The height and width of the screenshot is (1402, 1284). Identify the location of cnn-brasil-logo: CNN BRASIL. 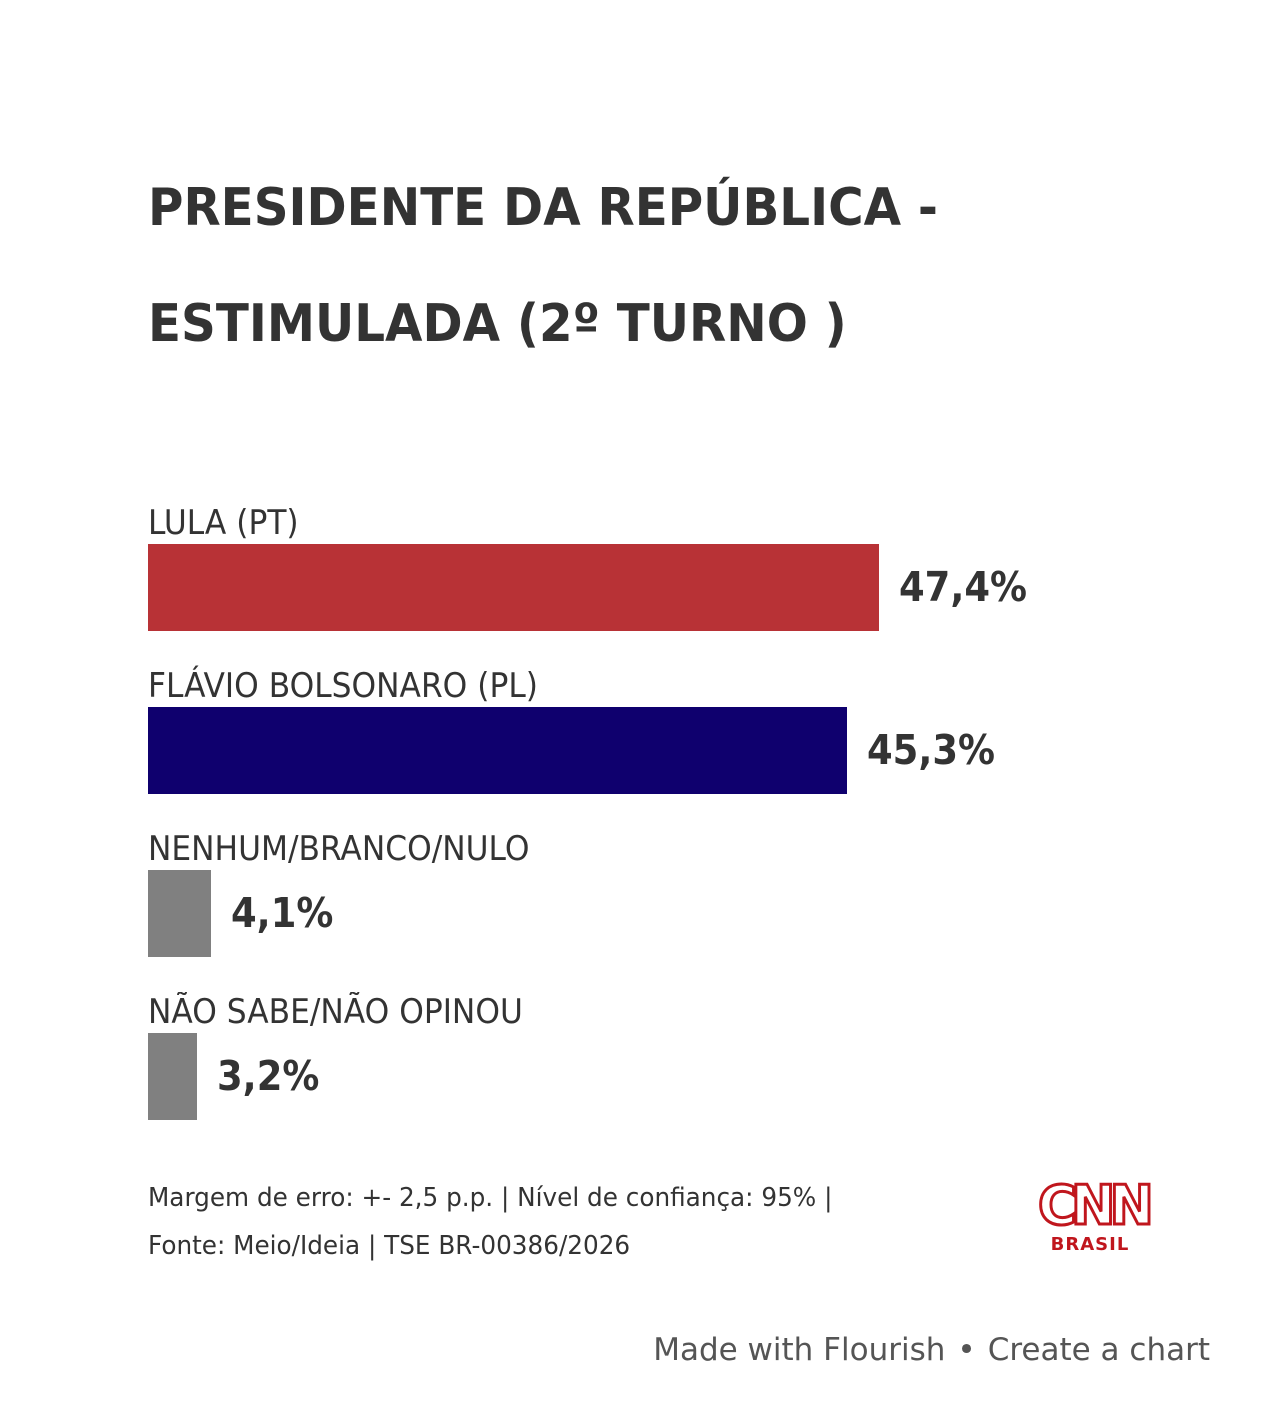
(1095, 1214).